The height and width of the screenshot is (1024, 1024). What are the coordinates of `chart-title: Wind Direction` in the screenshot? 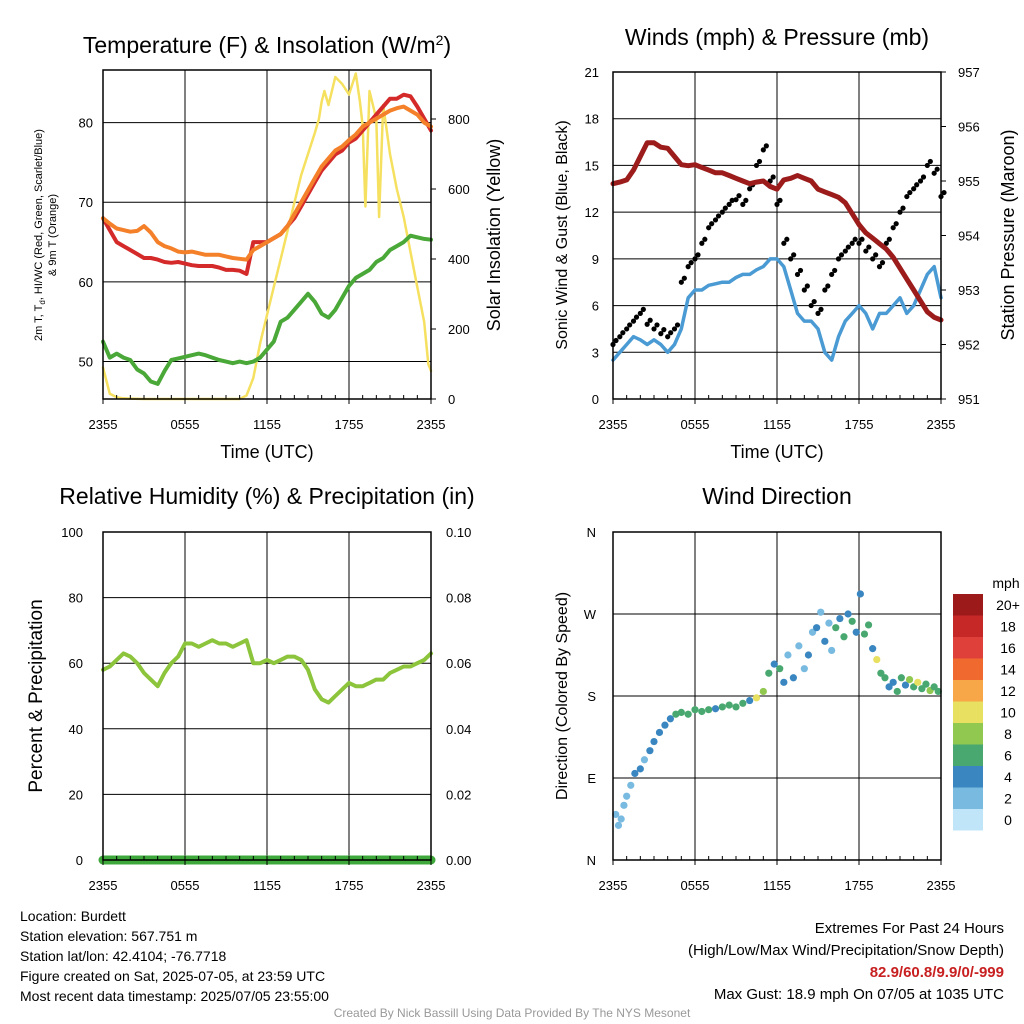 It's located at (777, 496).